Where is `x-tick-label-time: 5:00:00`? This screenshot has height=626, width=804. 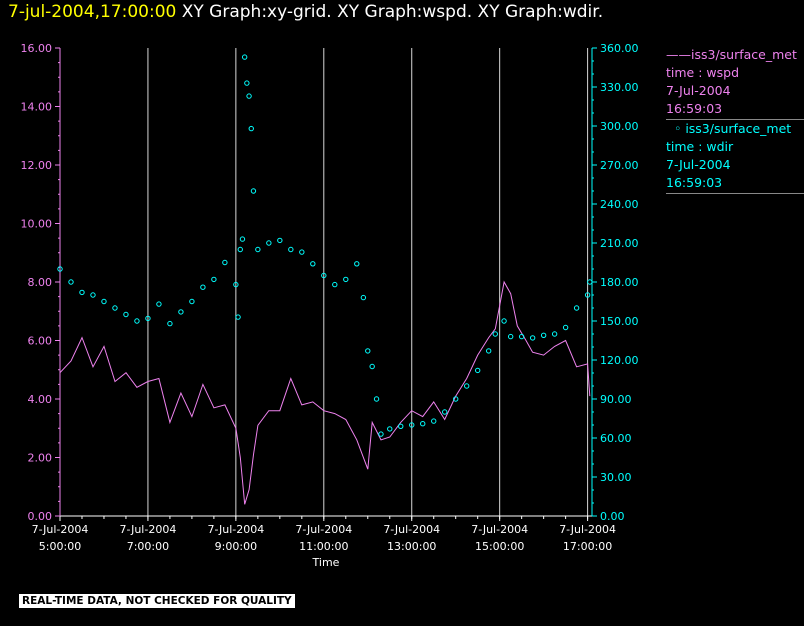 x-tick-label-time: 5:00:00 is located at coordinates (60, 546).